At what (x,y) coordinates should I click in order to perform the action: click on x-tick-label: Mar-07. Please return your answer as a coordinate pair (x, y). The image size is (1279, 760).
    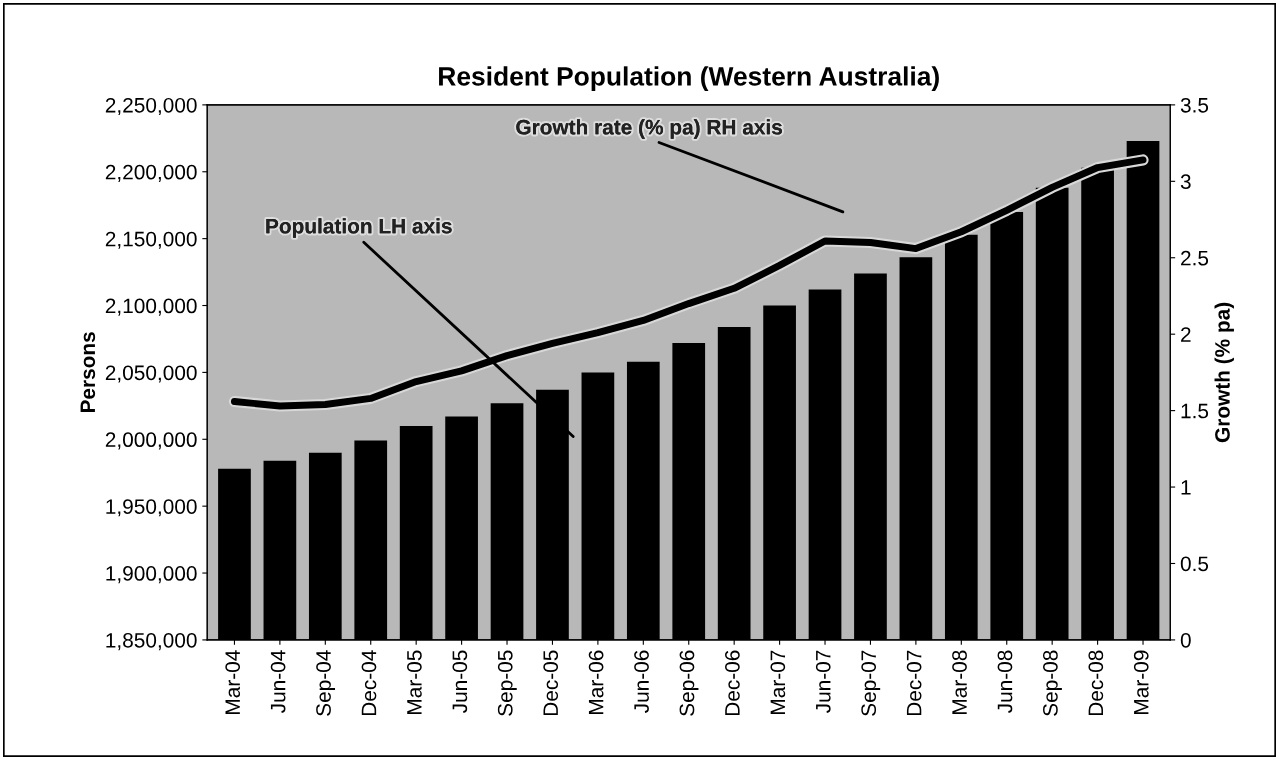
    Looking at the image, I should click on (778, 682).